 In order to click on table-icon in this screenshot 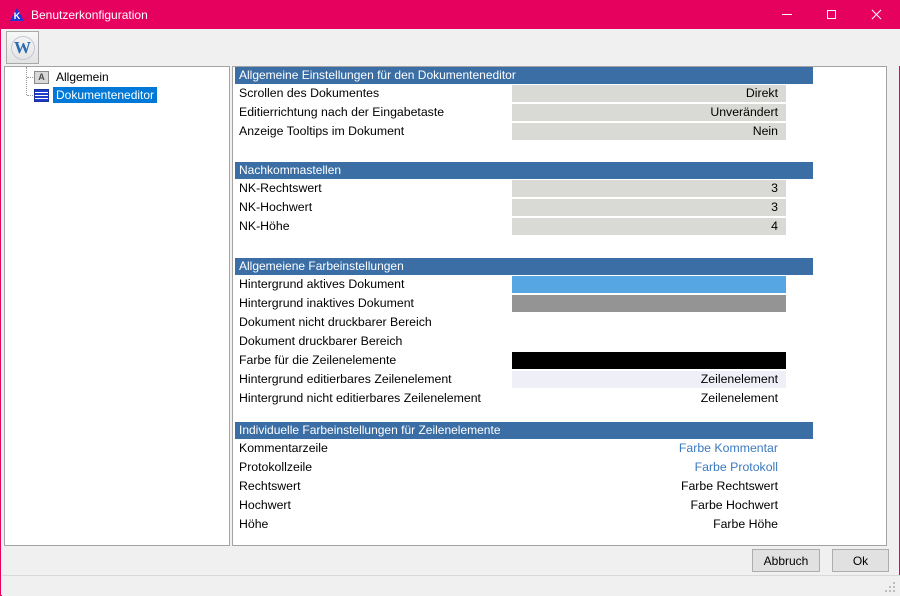, I will do `click(41, 95)`.